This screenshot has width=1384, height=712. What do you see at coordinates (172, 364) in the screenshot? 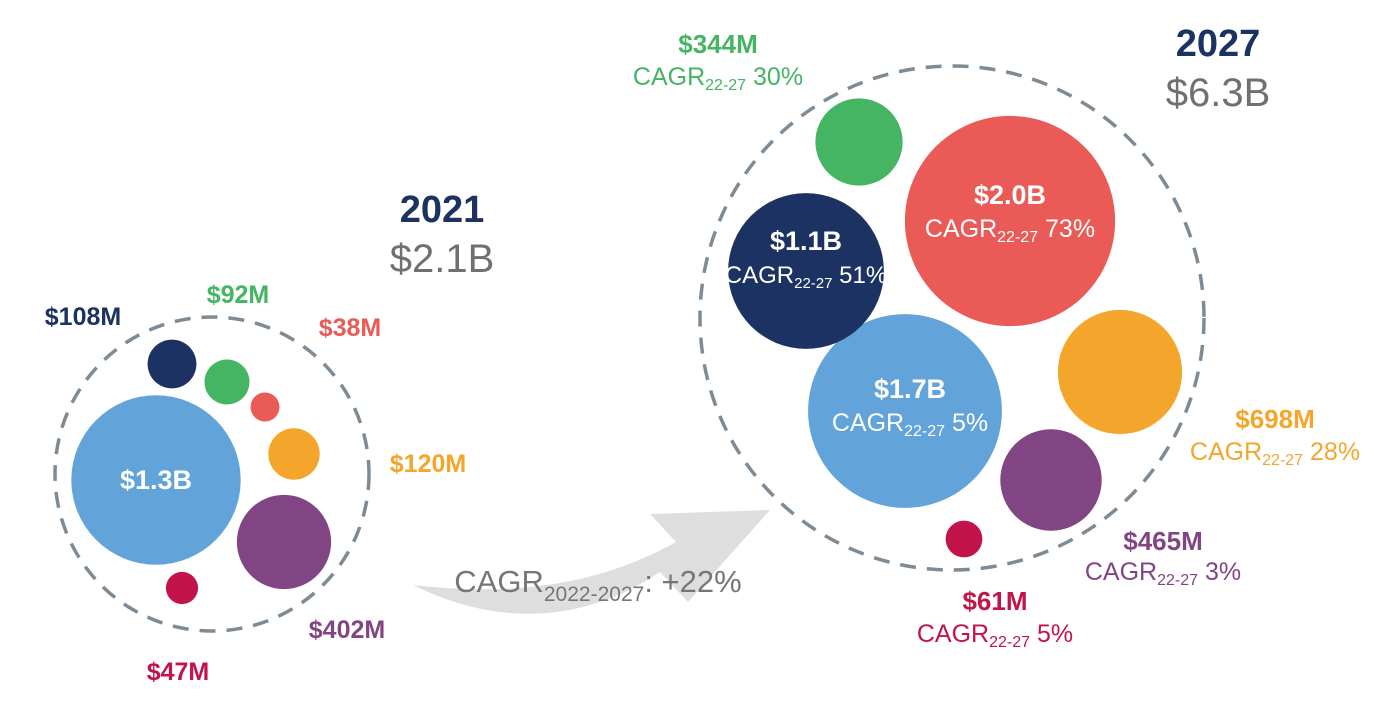
I see `bubble-2021-navy` at bounding box center [172, 364].